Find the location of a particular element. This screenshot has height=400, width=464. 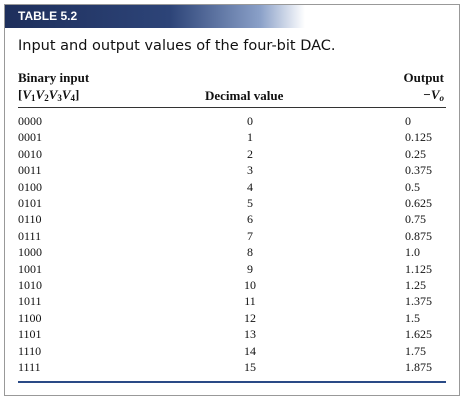

decimal-cell: 7 is located at coordinates (250, 235).